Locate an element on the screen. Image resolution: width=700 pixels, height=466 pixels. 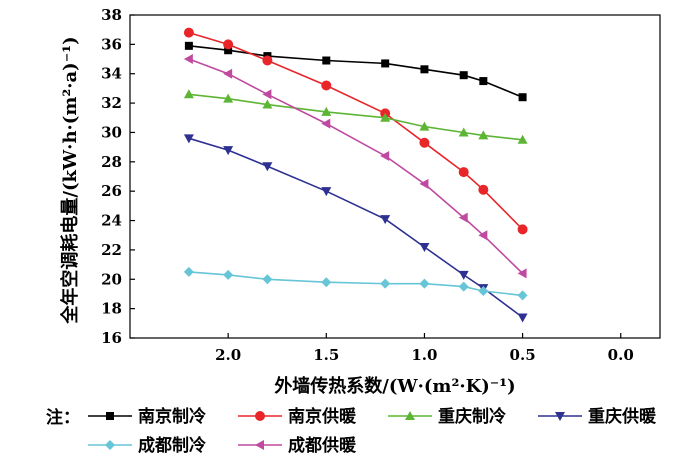
x-tick-label: 1.0 is located at coordinates (424, 355).